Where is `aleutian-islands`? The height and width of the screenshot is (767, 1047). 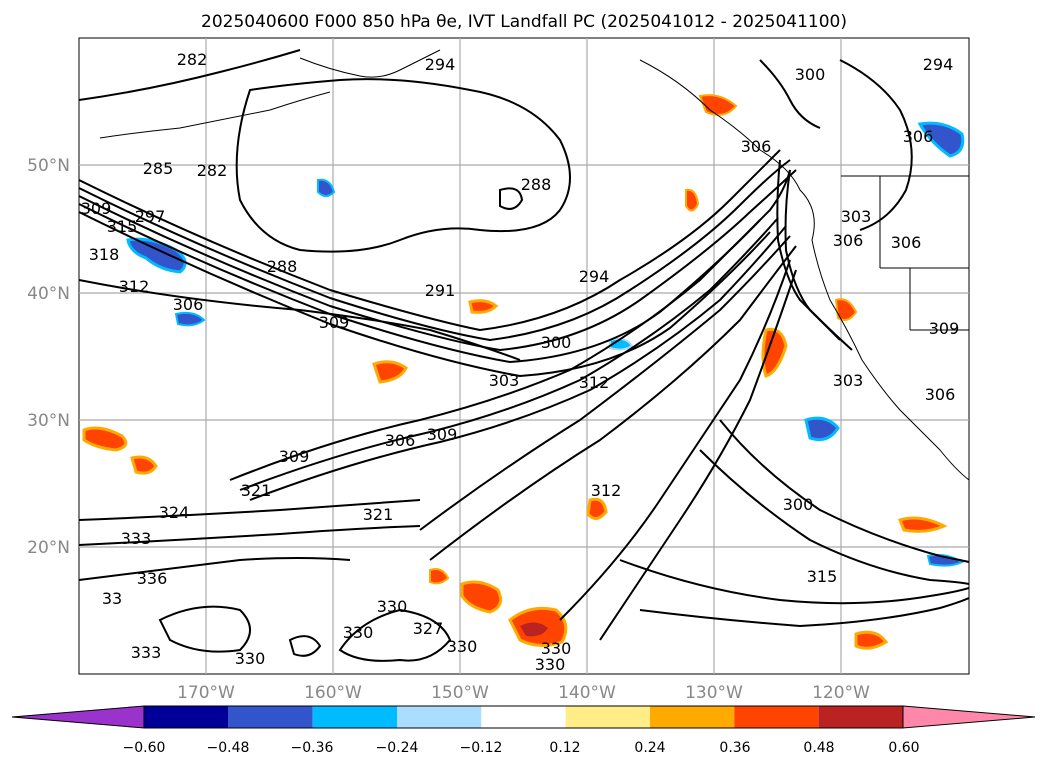
aleutian-islands is located at coordinates (215, 115).